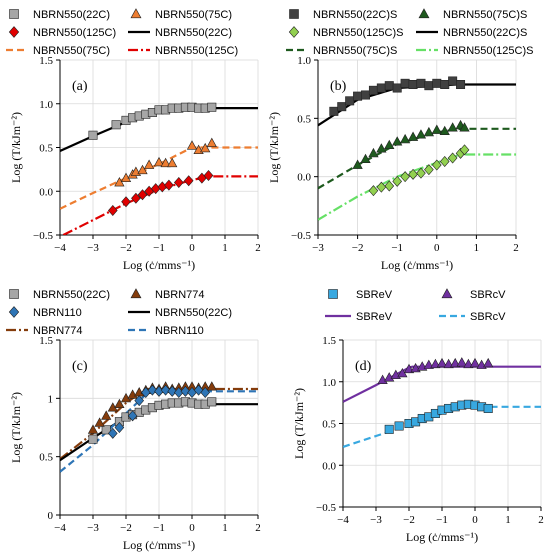 Image resolution: width=550 pixels, height=560 pixels. I want to click on gridlines, so click(159, 427).